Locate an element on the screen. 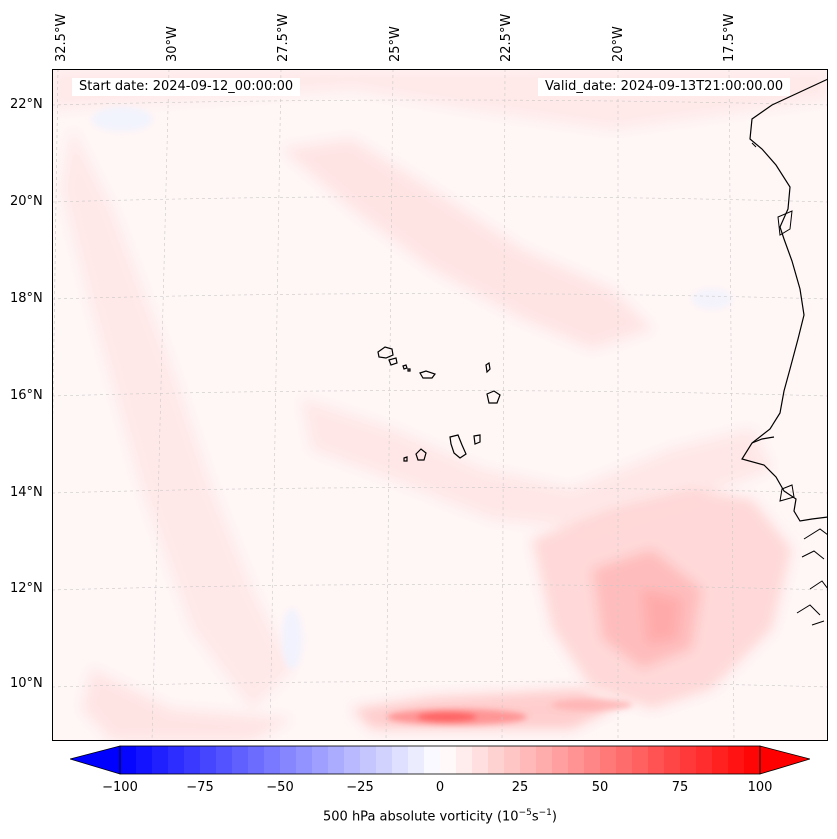 This screenshot has width=837, height=839. colorbar-tick: 100 is located at coordinates (760, 787).